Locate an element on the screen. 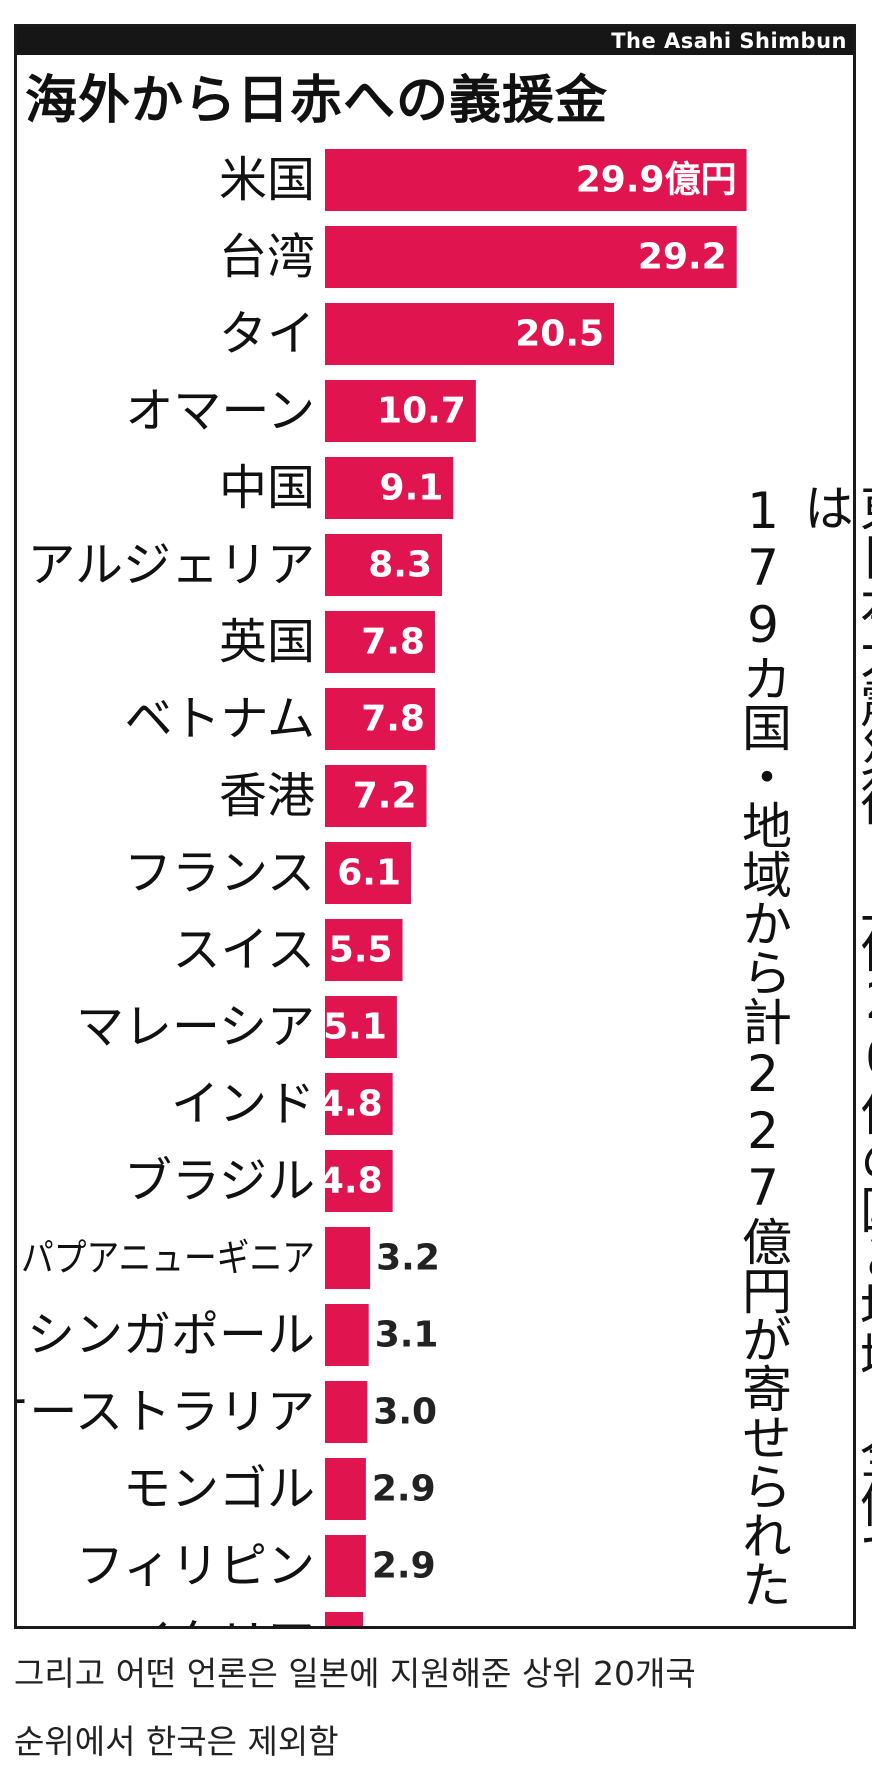  note-line-2: 179カ国・地域から計227億円が寄せられた is located at coordinates (763, 1045).